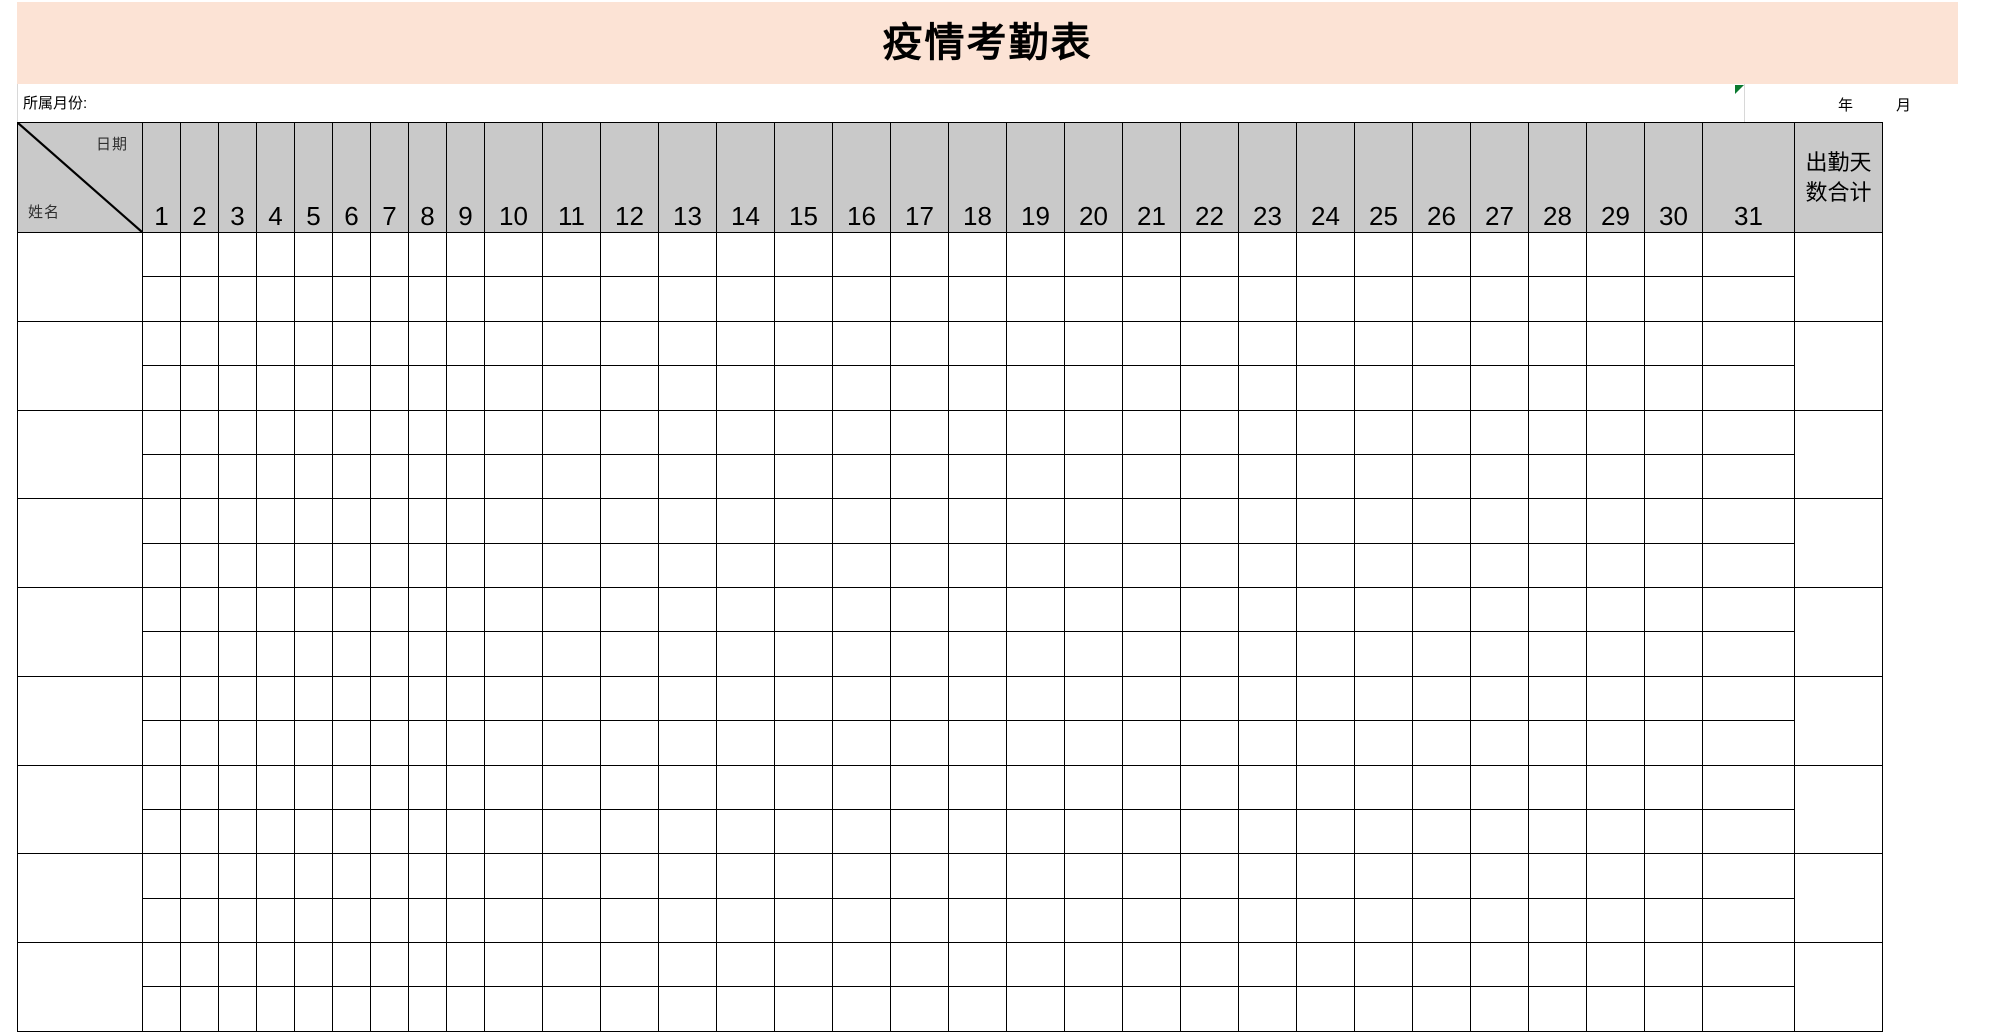  What do you see at coordinates (1499, 432) in the screenshot?
I see `day-cell-r3-s1-d27` at bounding box center [1499, 432].